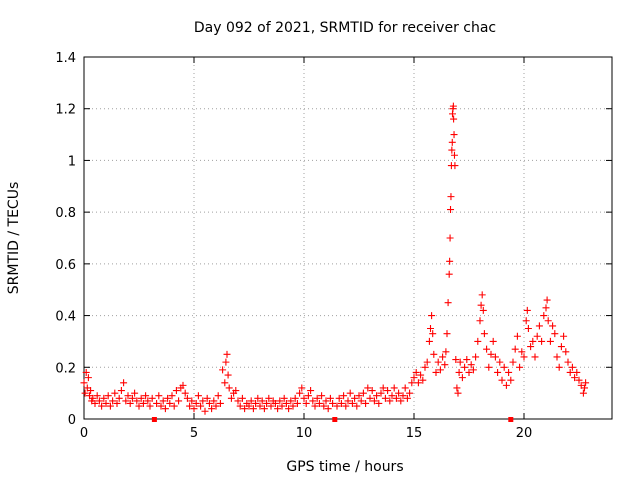 Image resolution: width=640 pixels, height=480 pixels. What do you see at coordinates (65, 368) in the screenshot?
I see `y-tick-label: 0.2` at bounding box center [65, 368].